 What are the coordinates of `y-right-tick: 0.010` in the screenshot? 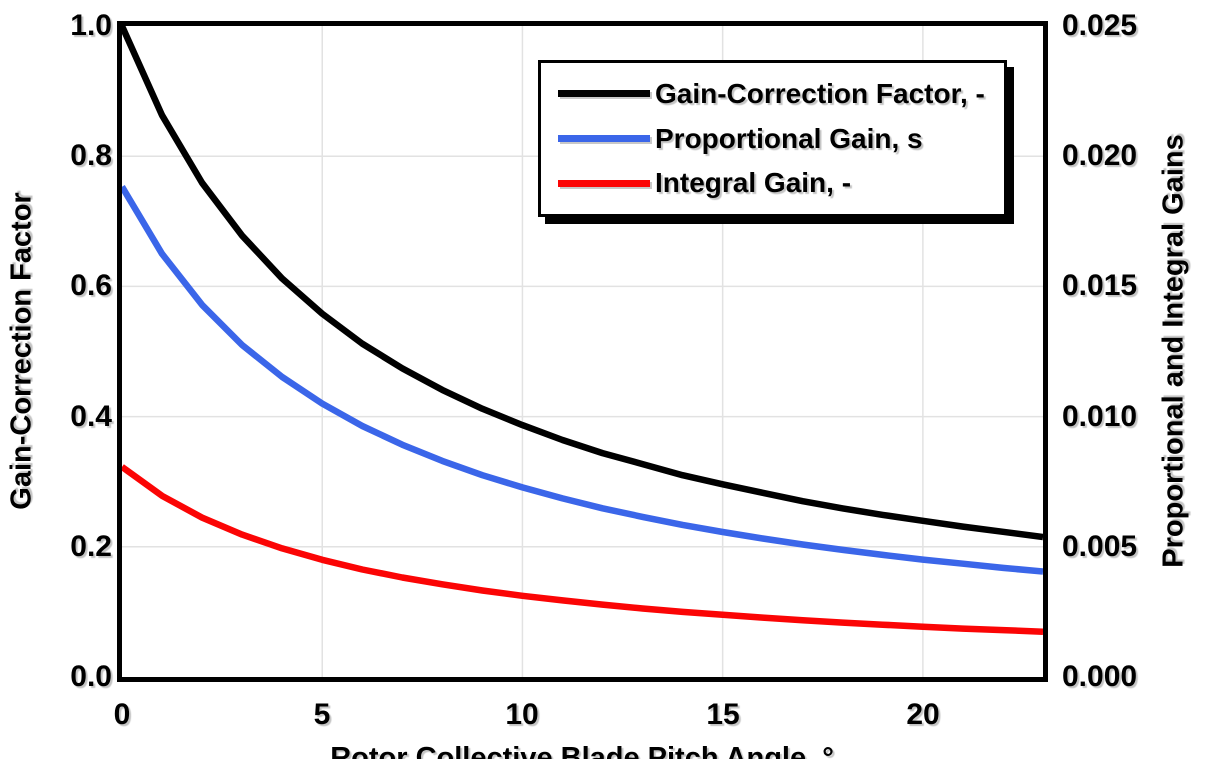 It's located at (1100, 416).